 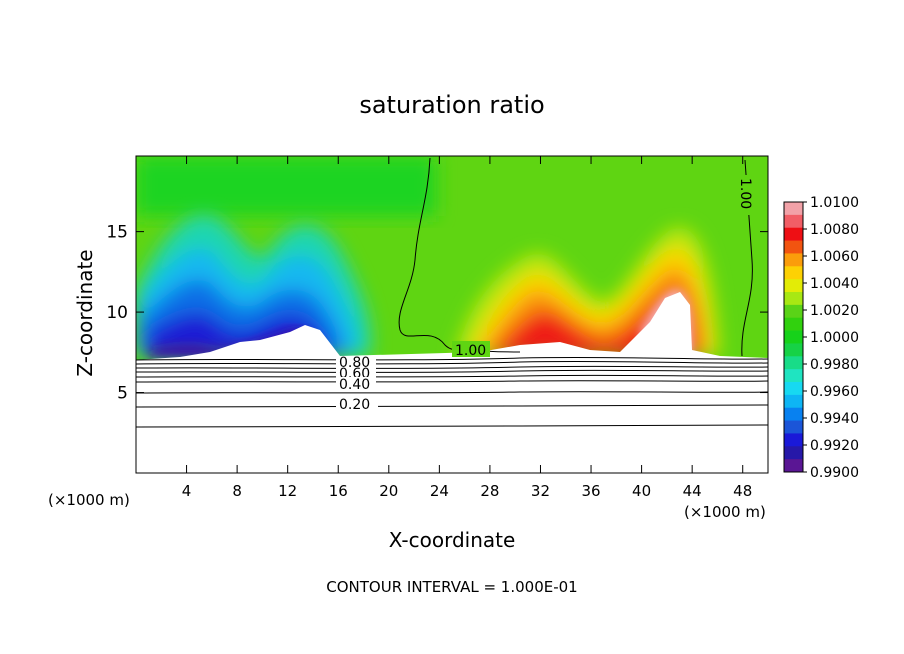 What do you see at coordinates (692, 491) in the screenshot?
I see `x-tick-label: 44` at bounding box center [692, 491].